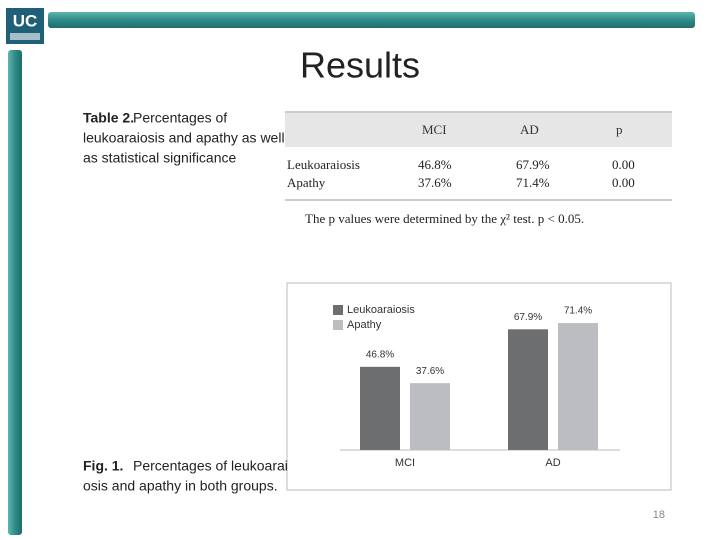 The height and width of the screenshot is (540, 720). What do you see at coordinates (435, 182) in the screenshot?
I see `table-cell: 37.6%` at bounding box center [435, 182].